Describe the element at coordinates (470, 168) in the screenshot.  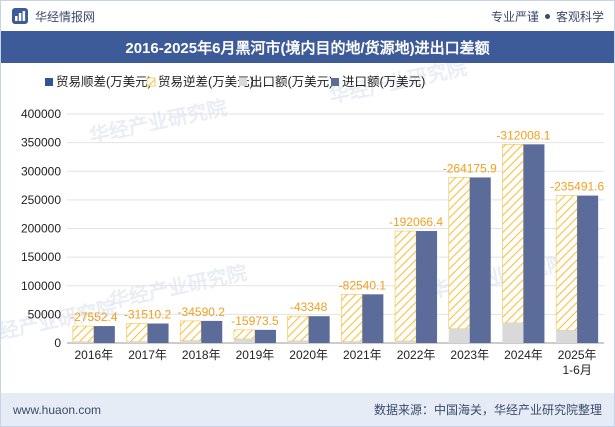
I see `data-label: -264175.9` at that location.